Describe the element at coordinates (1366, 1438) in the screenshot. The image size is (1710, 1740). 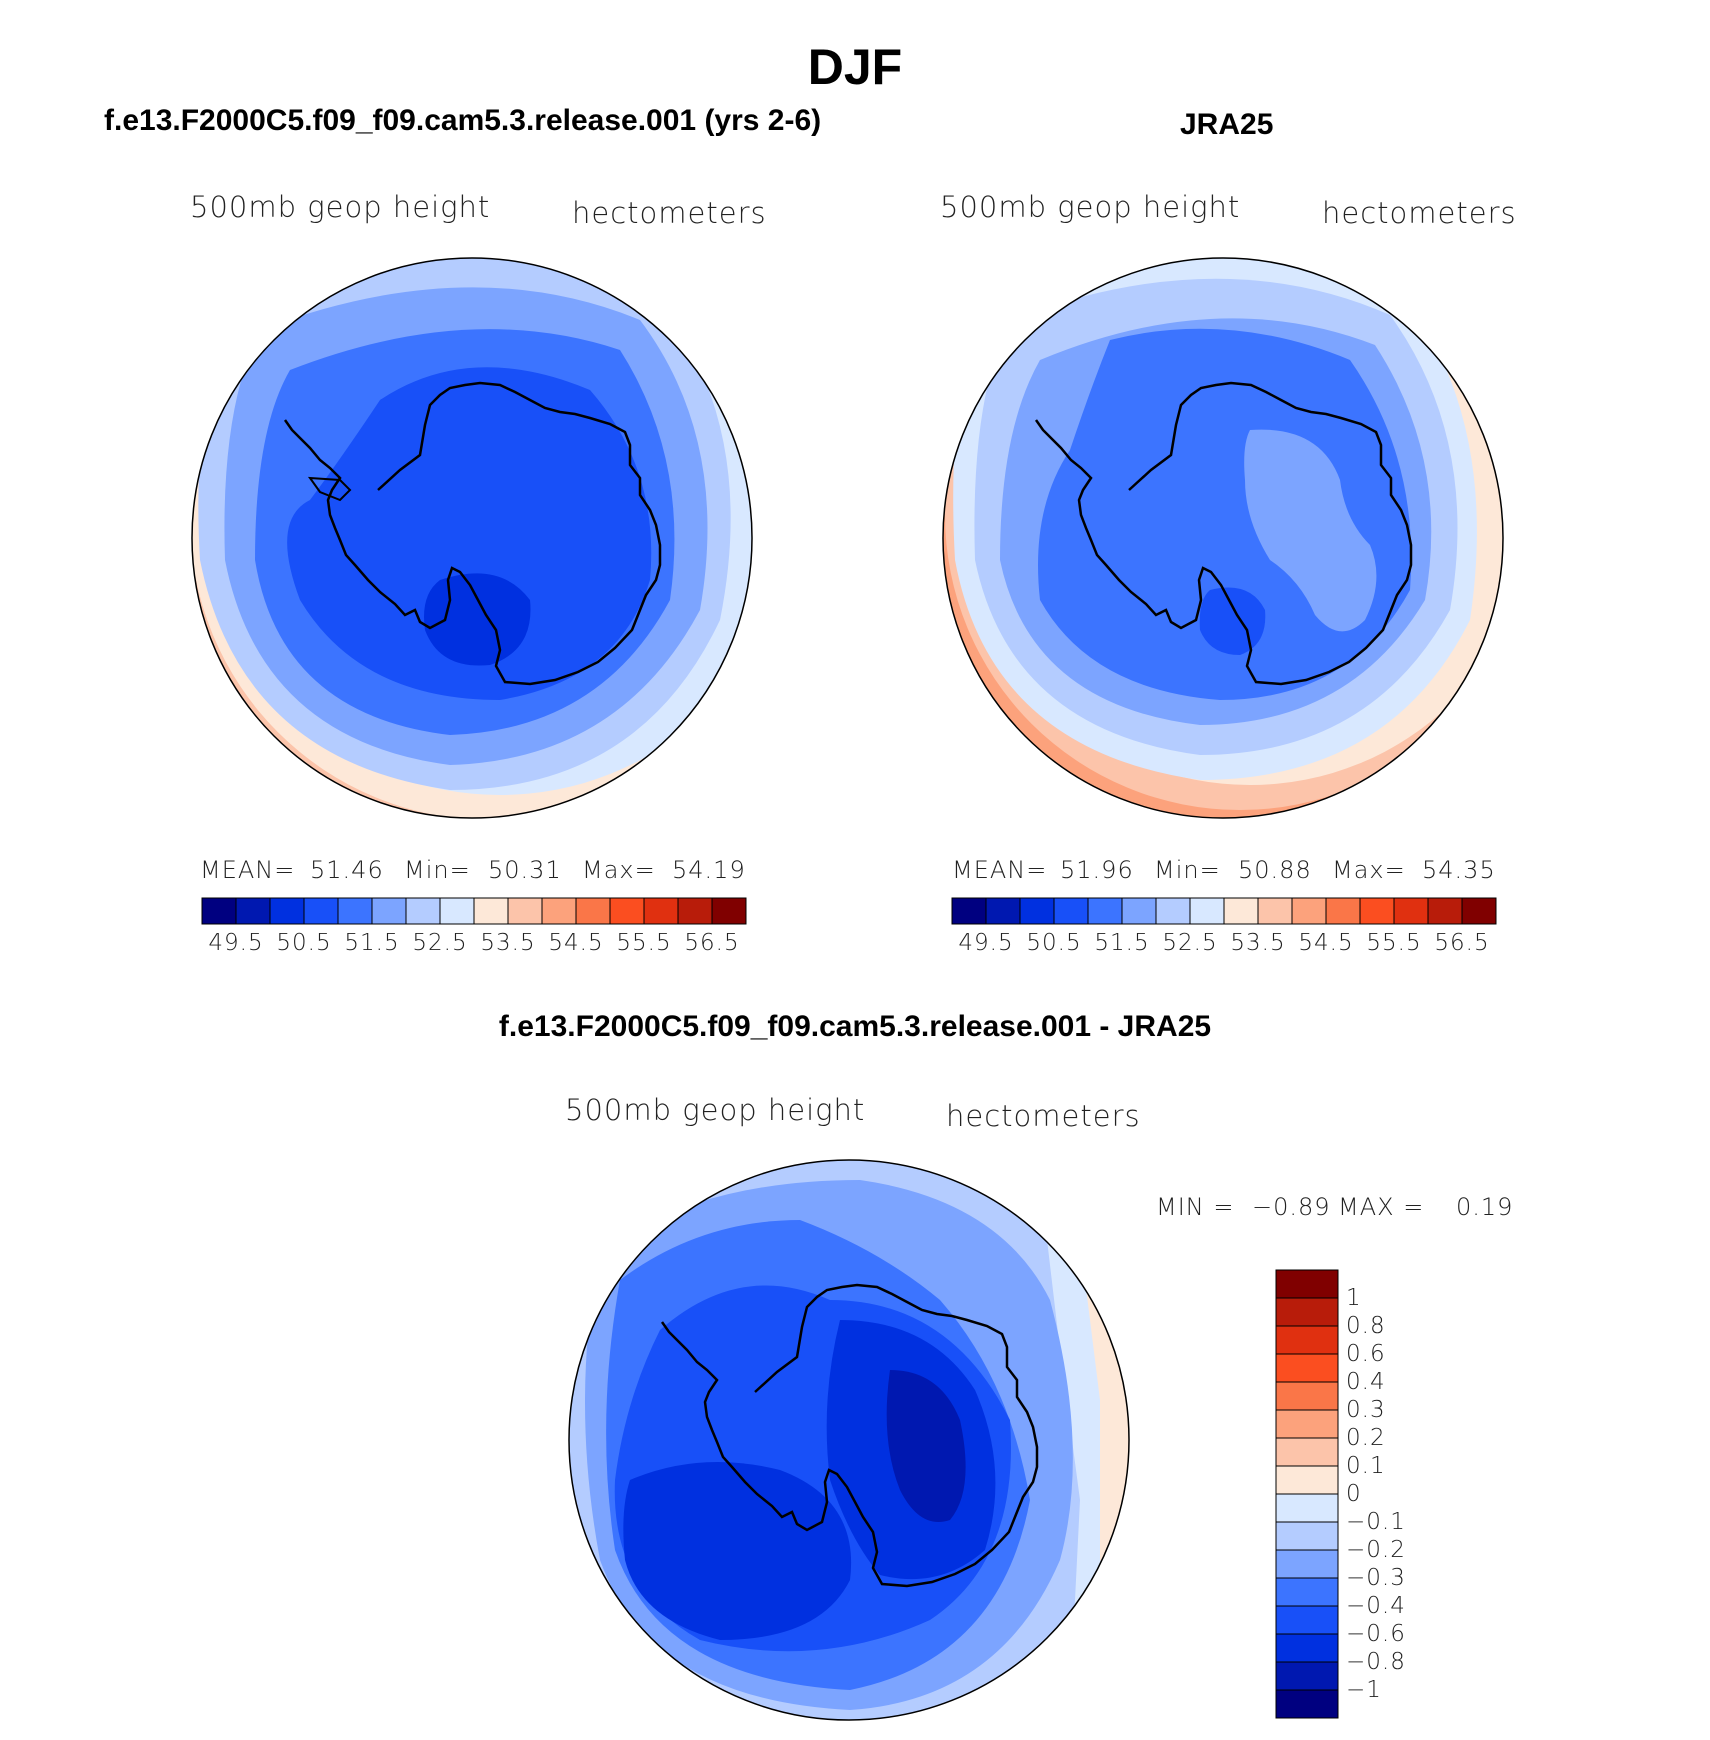
I see `colorbar-tick-label: 0.2` at that location.